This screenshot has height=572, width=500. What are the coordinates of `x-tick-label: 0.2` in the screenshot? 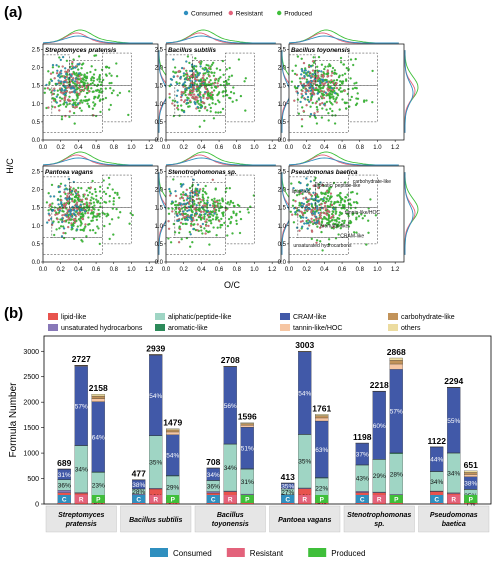 It's located at (307, 270).